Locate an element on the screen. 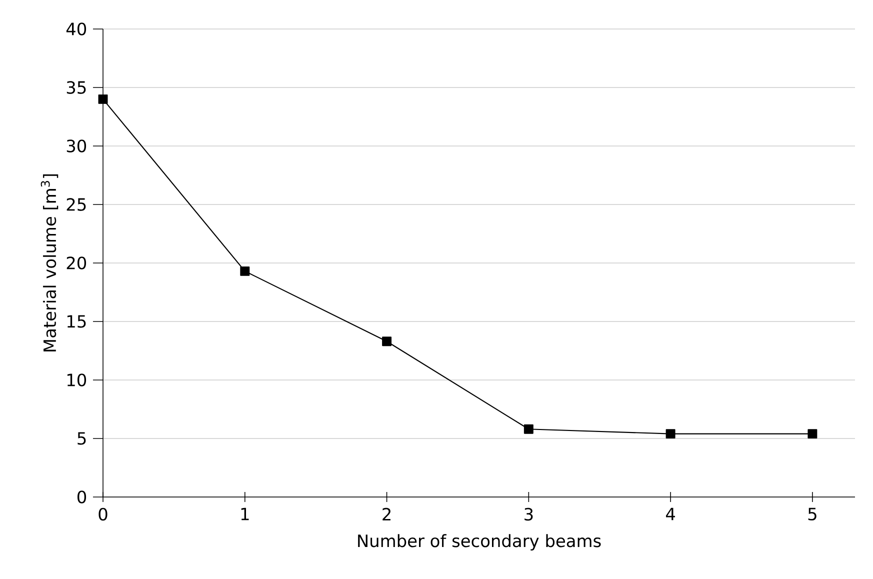 The width and height of the screenshot is (873, 579). y-axis-title: Material volume [m$^{3}$] is located at coordinates (49, 263).